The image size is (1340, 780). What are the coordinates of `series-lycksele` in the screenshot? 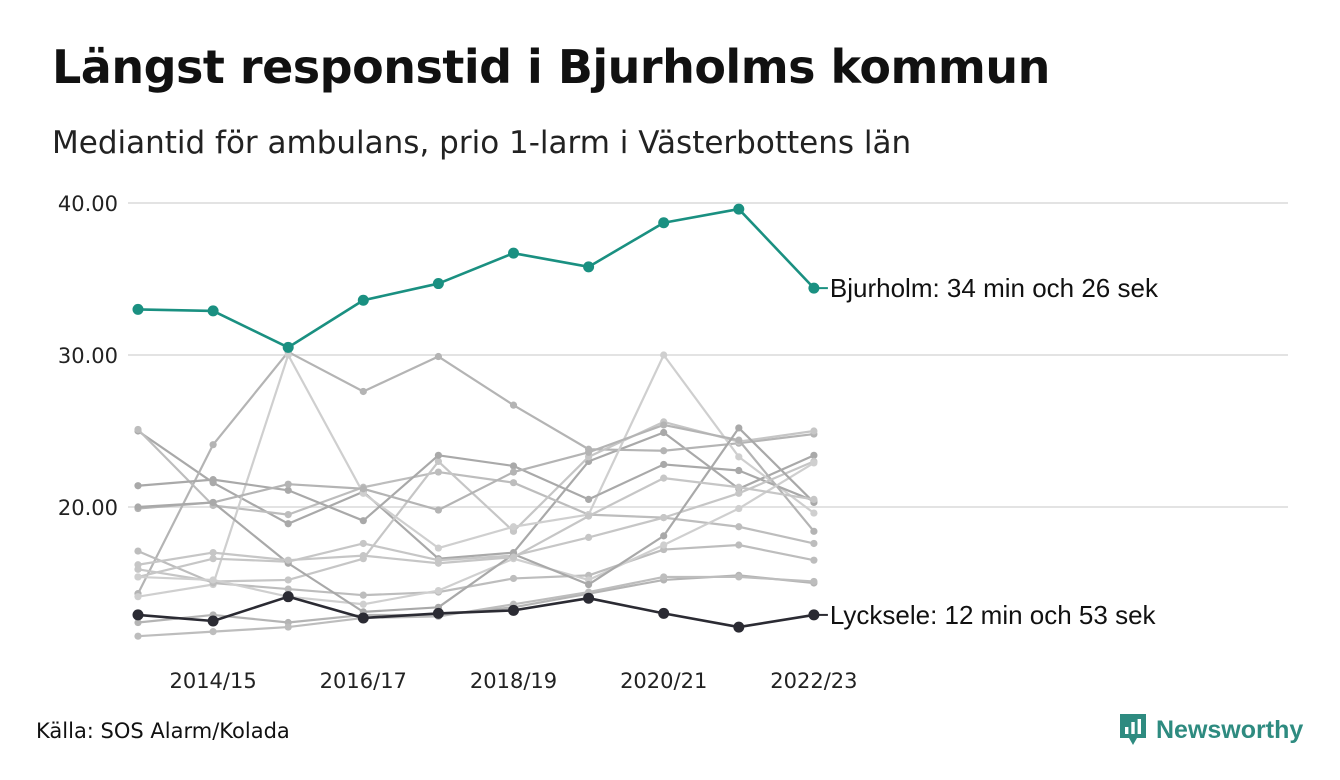 It's located at (476, 612).